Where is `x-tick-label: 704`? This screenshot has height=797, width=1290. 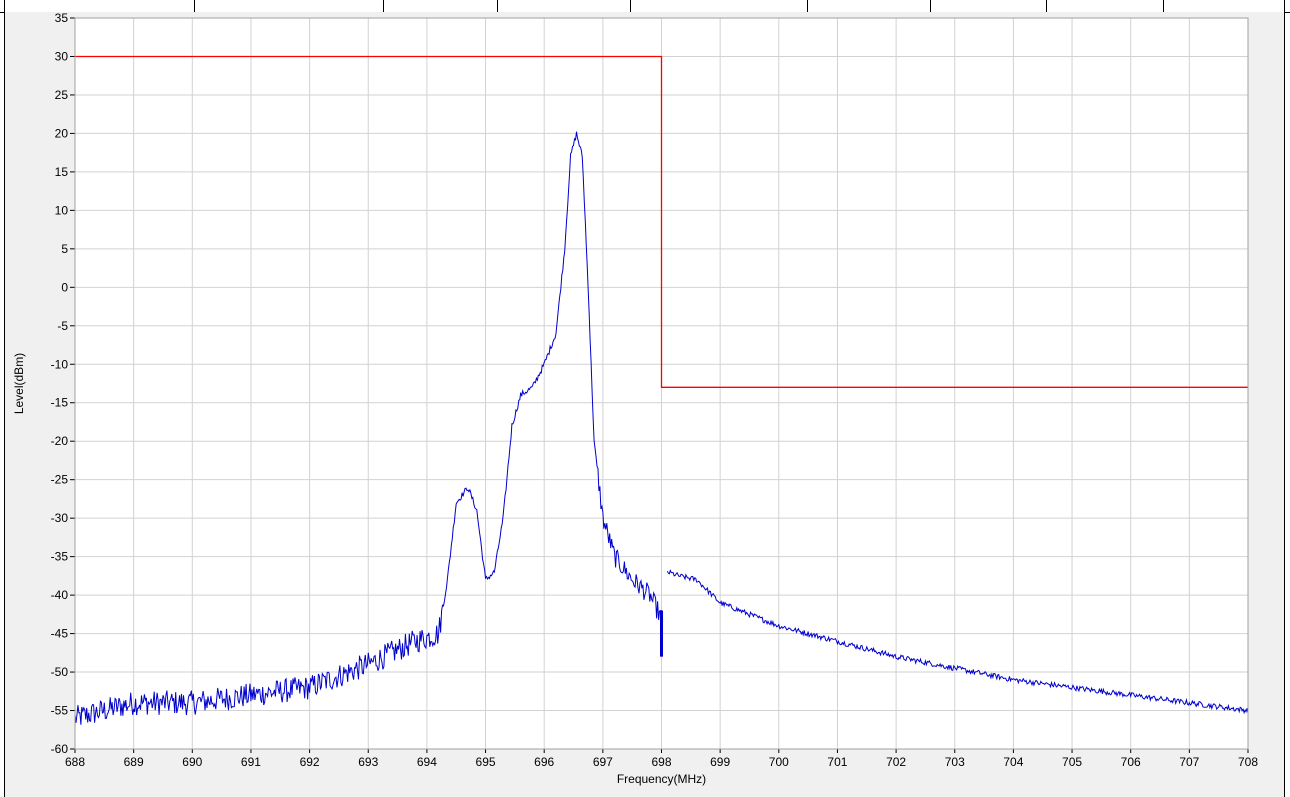 x-tick-label: 704 is located at coordinates (1013, 762).